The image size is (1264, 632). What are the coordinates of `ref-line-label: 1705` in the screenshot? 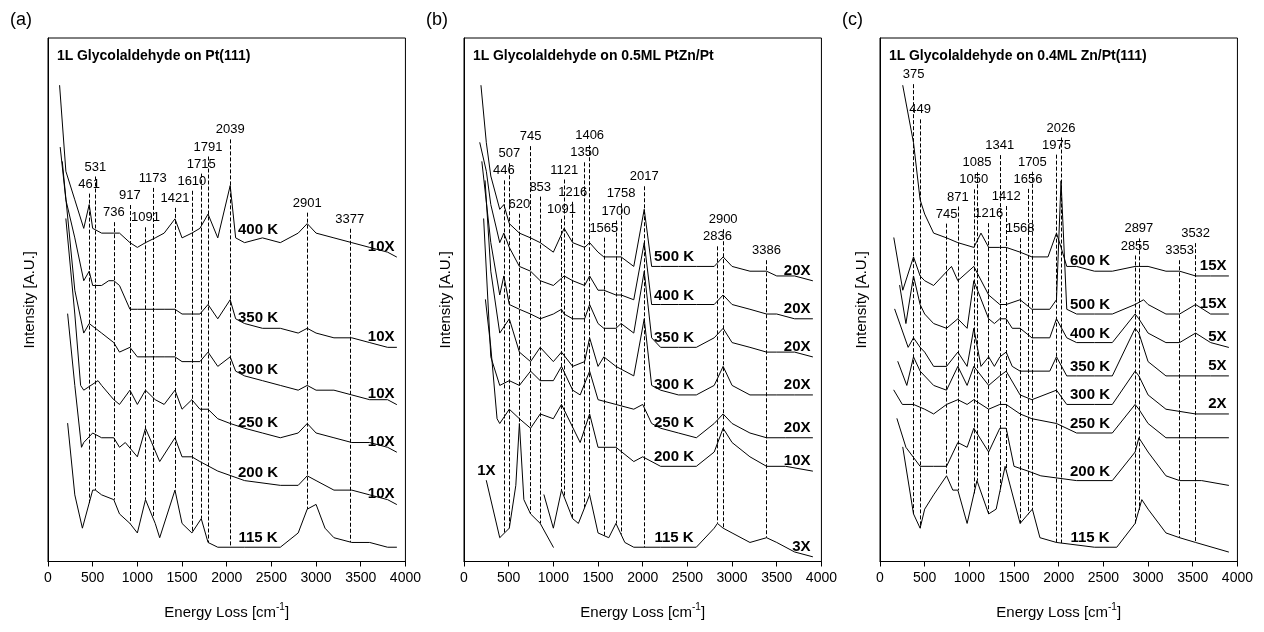 It's located at (1032, 161).